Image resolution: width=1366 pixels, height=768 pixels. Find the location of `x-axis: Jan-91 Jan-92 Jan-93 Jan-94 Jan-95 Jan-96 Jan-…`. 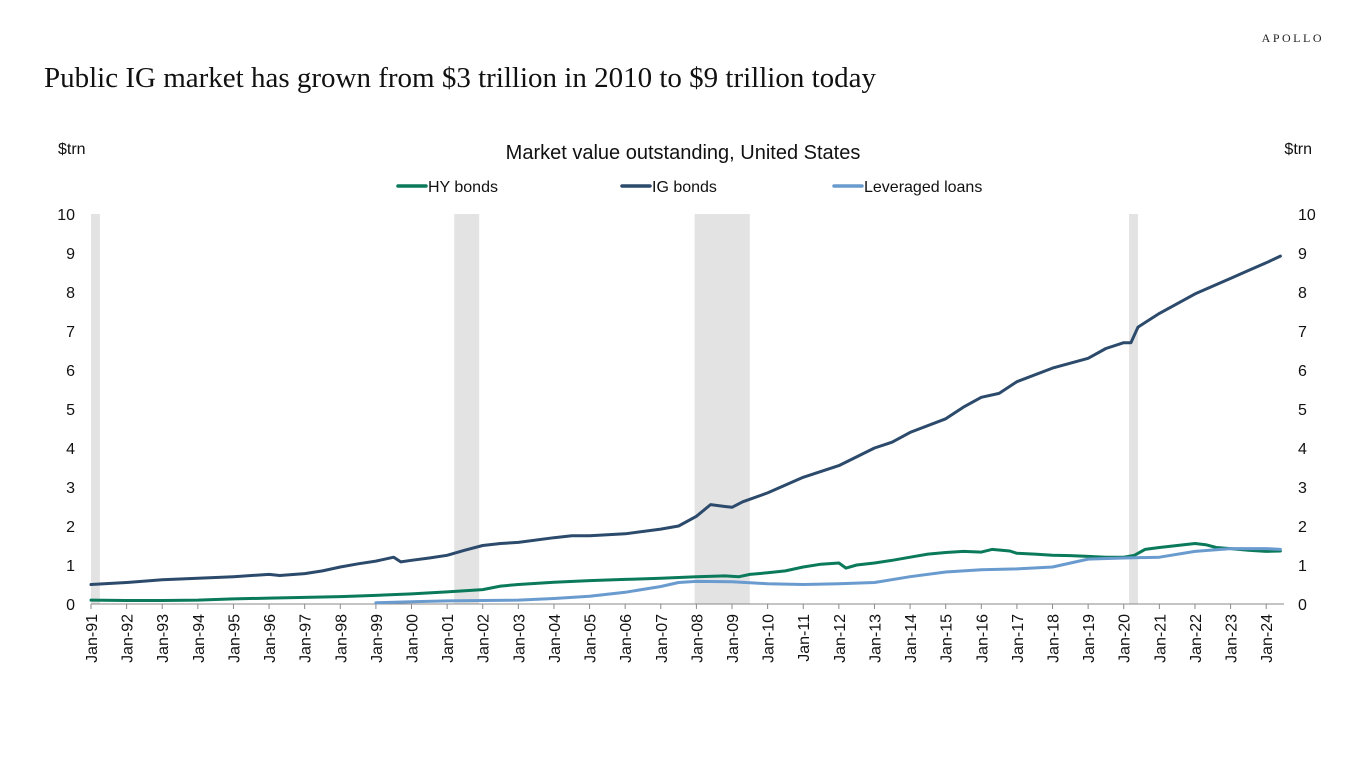

x-axis: Jan-91 Jan-92 Jan-93 Jan-94 Jan-95 Jan-96 Jan-… is located at coordinates (684, 633).